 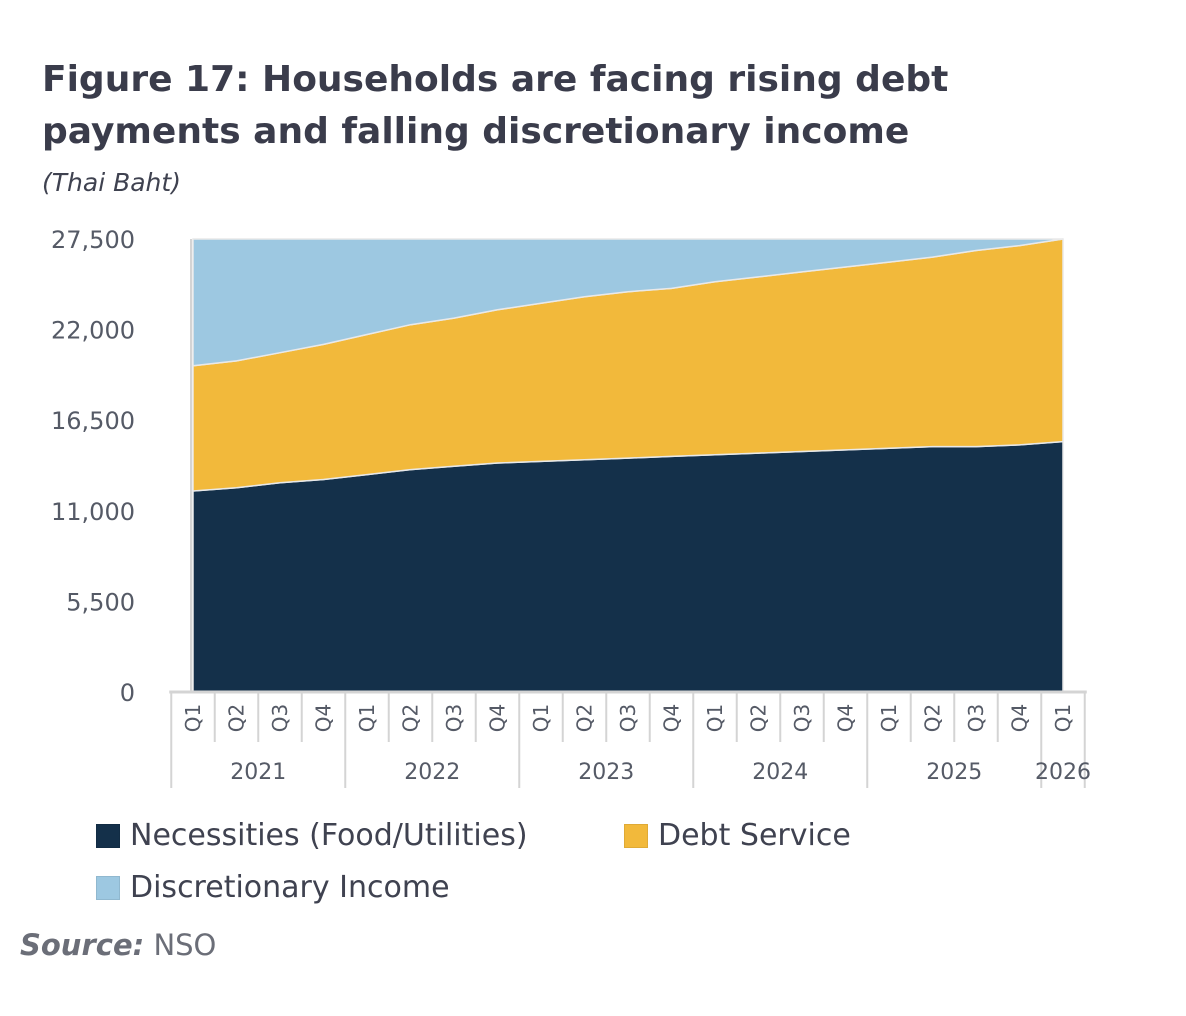 I want to click on source-note: Source: NSO, so click(x=118, y=945).